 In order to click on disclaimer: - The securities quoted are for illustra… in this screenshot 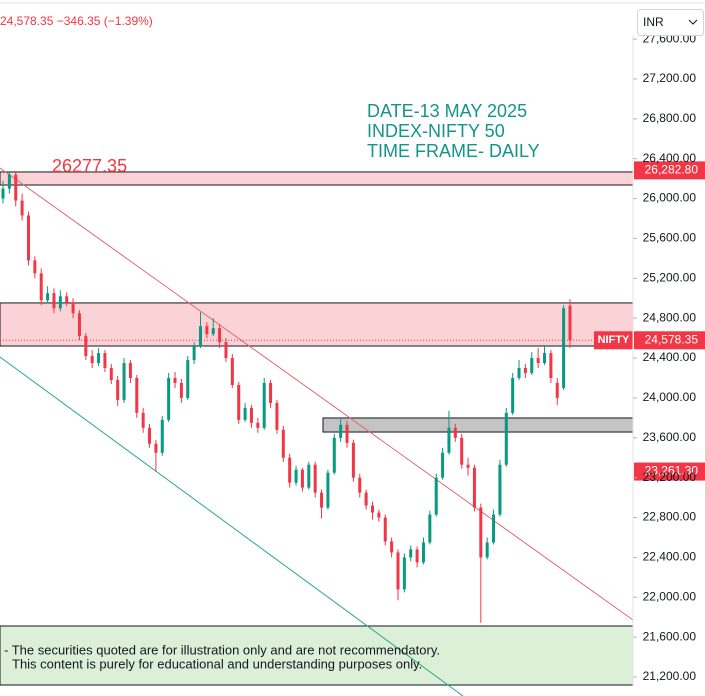, I will do `click(222, 649)`.